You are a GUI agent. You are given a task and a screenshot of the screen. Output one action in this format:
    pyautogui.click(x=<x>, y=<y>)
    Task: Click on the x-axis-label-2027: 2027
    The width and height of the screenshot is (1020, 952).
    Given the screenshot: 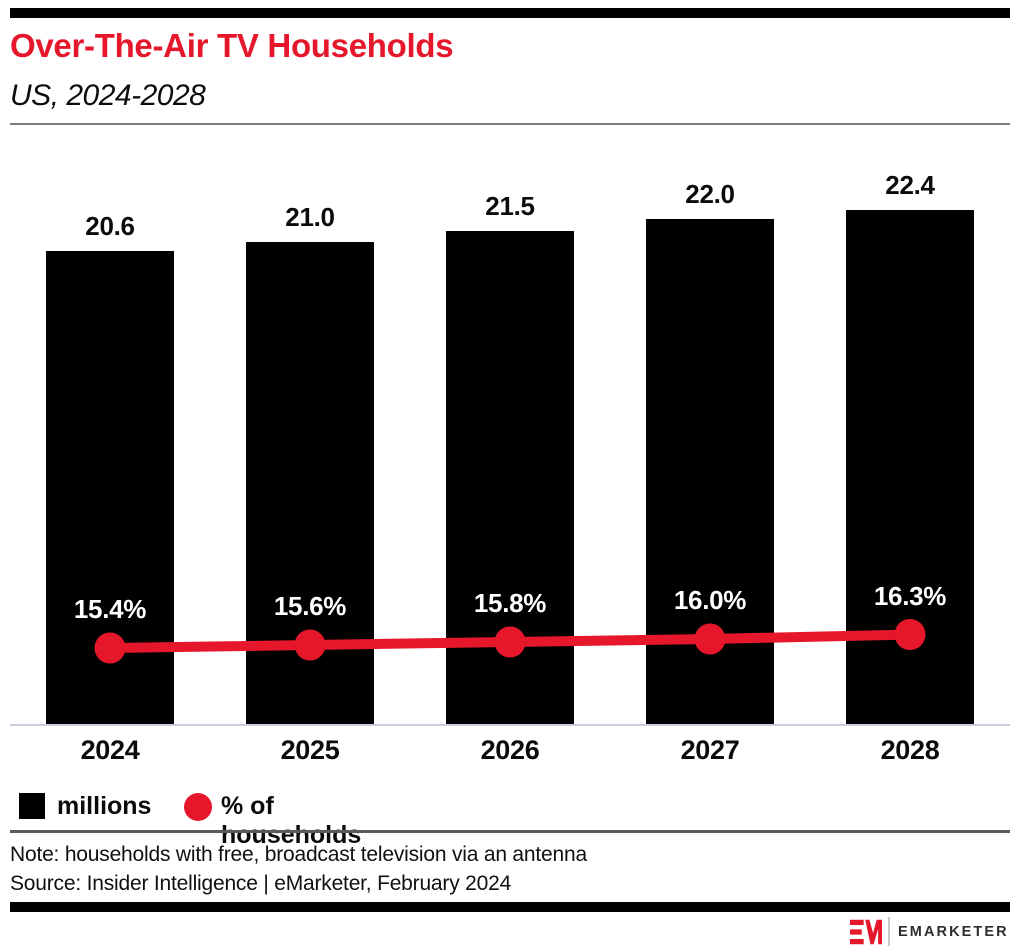 What is the action you would take?
    pyautogui.click(x=710, y=750)
    